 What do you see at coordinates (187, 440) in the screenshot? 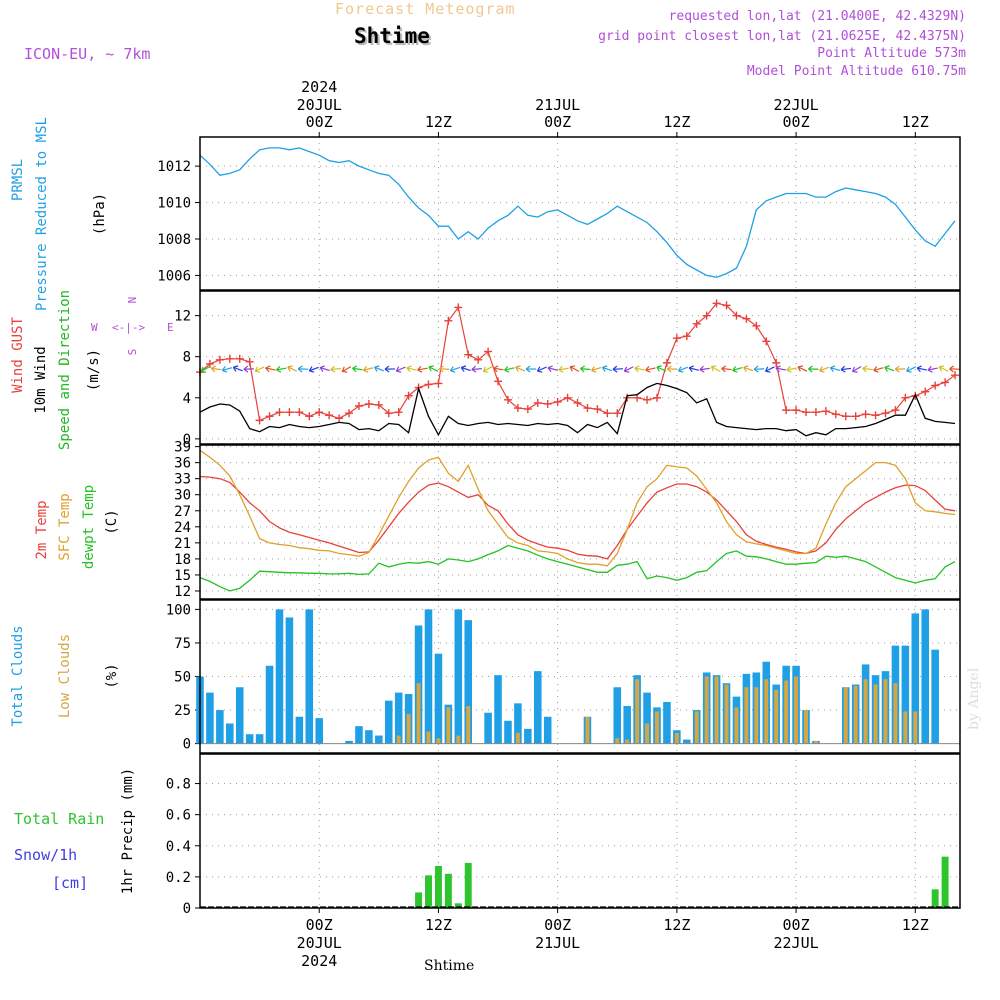
I see `y-tick-label: 0` at bounding box center [187, 440].